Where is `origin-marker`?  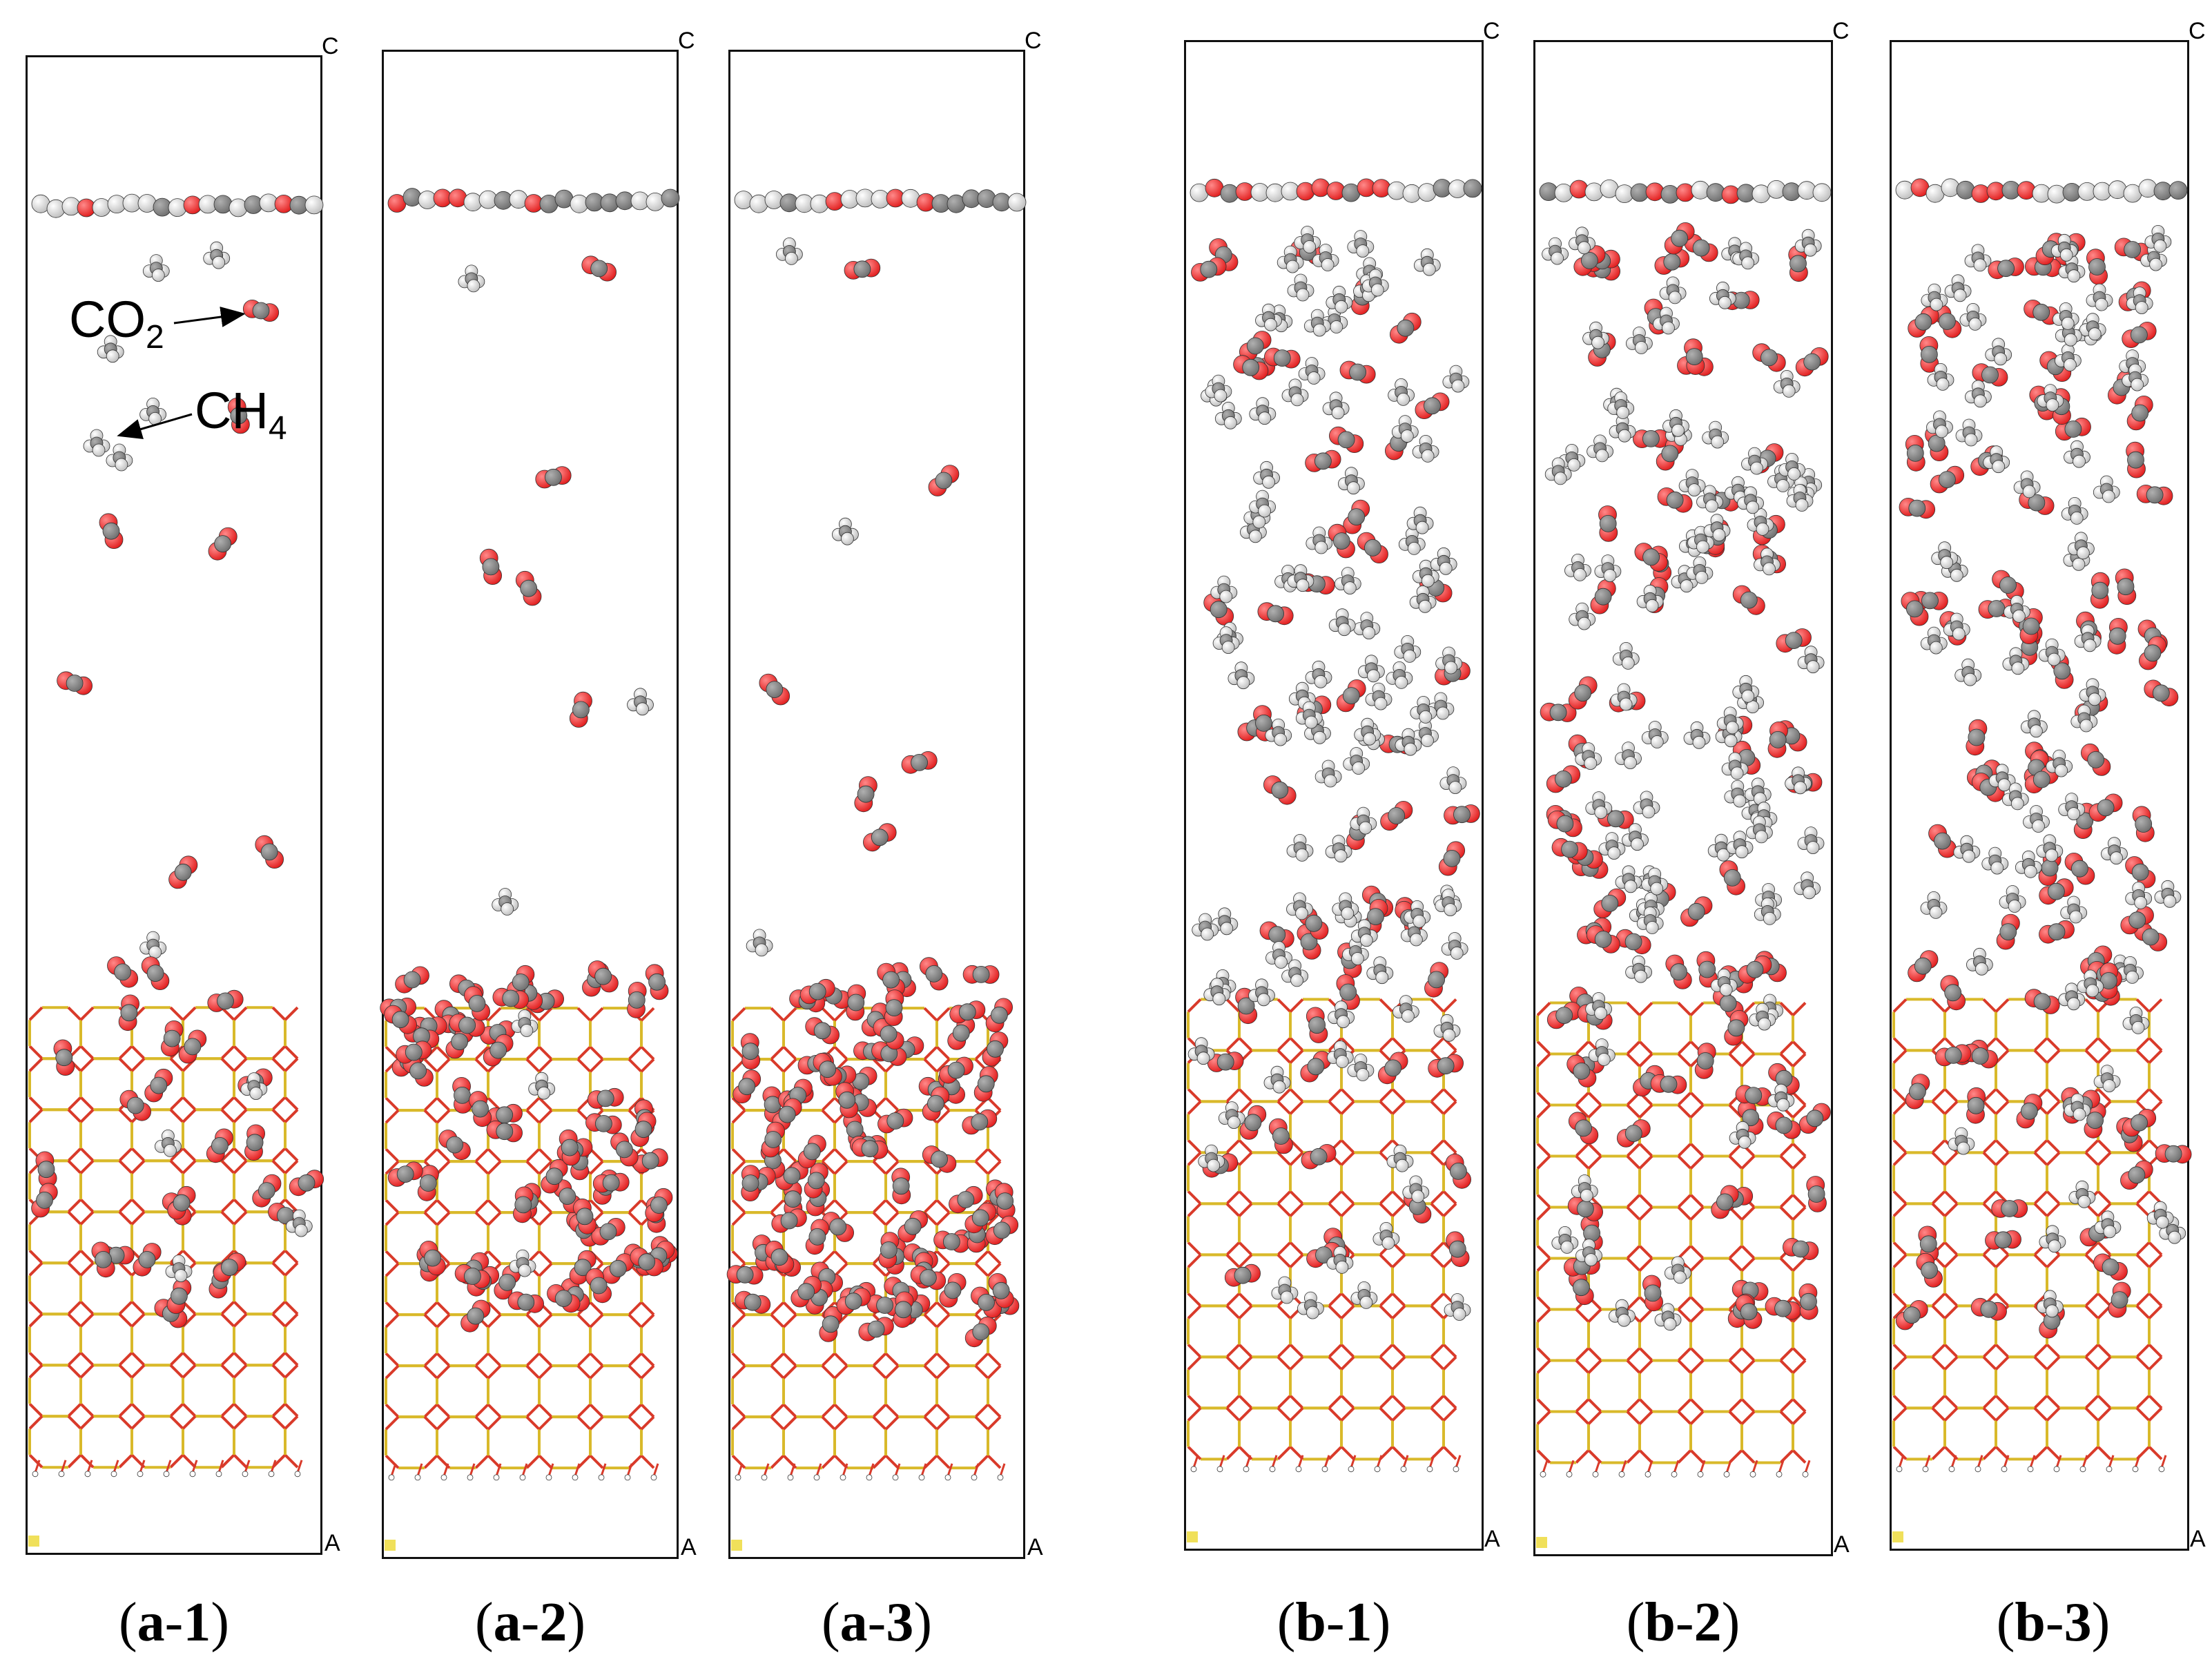 origin-marker is located at coordinates (1193, 1536).